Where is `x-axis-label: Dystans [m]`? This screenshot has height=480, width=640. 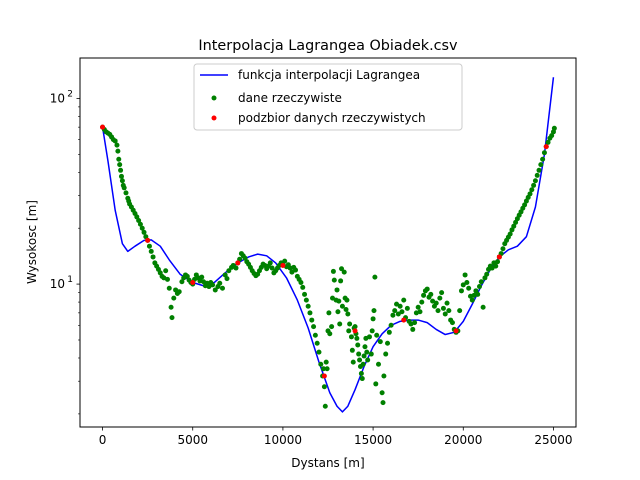
x-axis-label: Dystans [m] is located at coordinates (327, 463).